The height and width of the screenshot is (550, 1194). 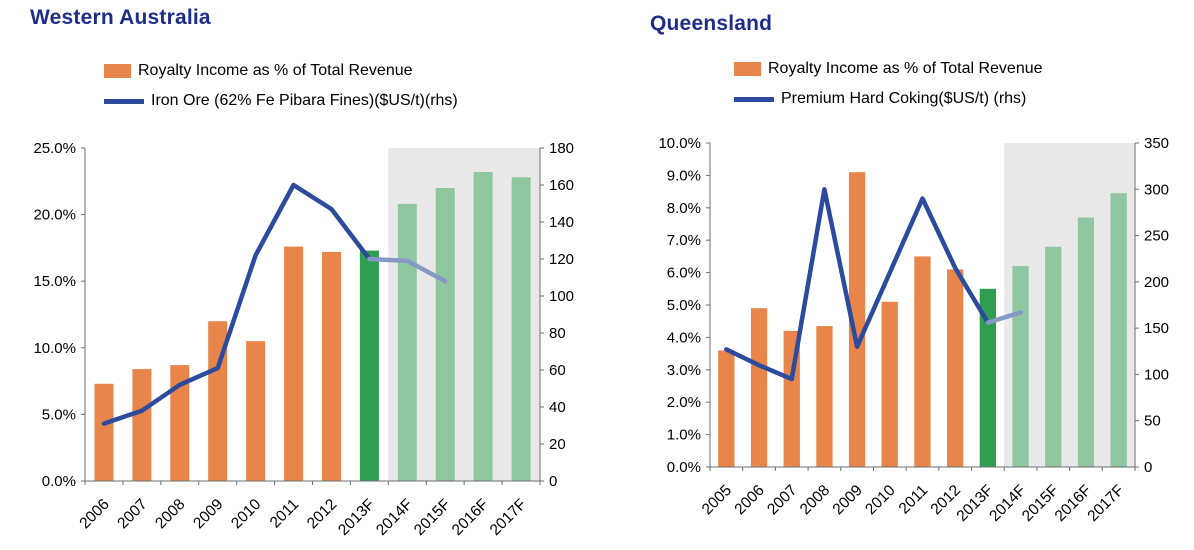 What do you see at coordinates (557, 333) in the screenshot?
I see `right-axis-label: 80` at bounding box center [557, 333].